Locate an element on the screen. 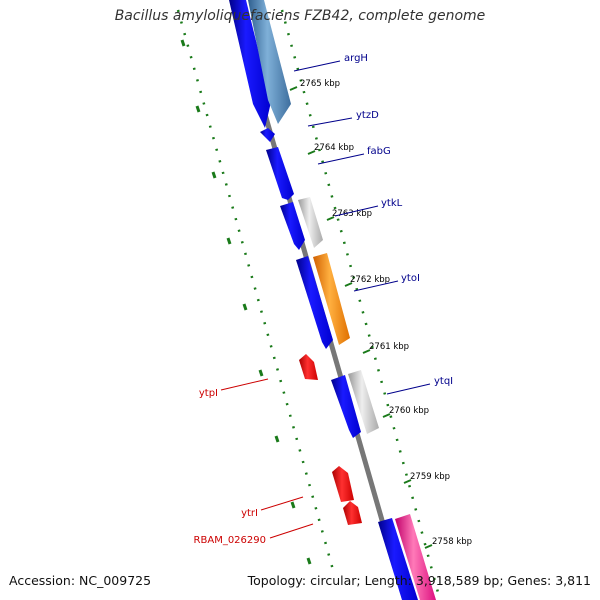 This screenshot has width=600, height=600. tick-label: 2765 kbp is located at coordinates (320, 84).